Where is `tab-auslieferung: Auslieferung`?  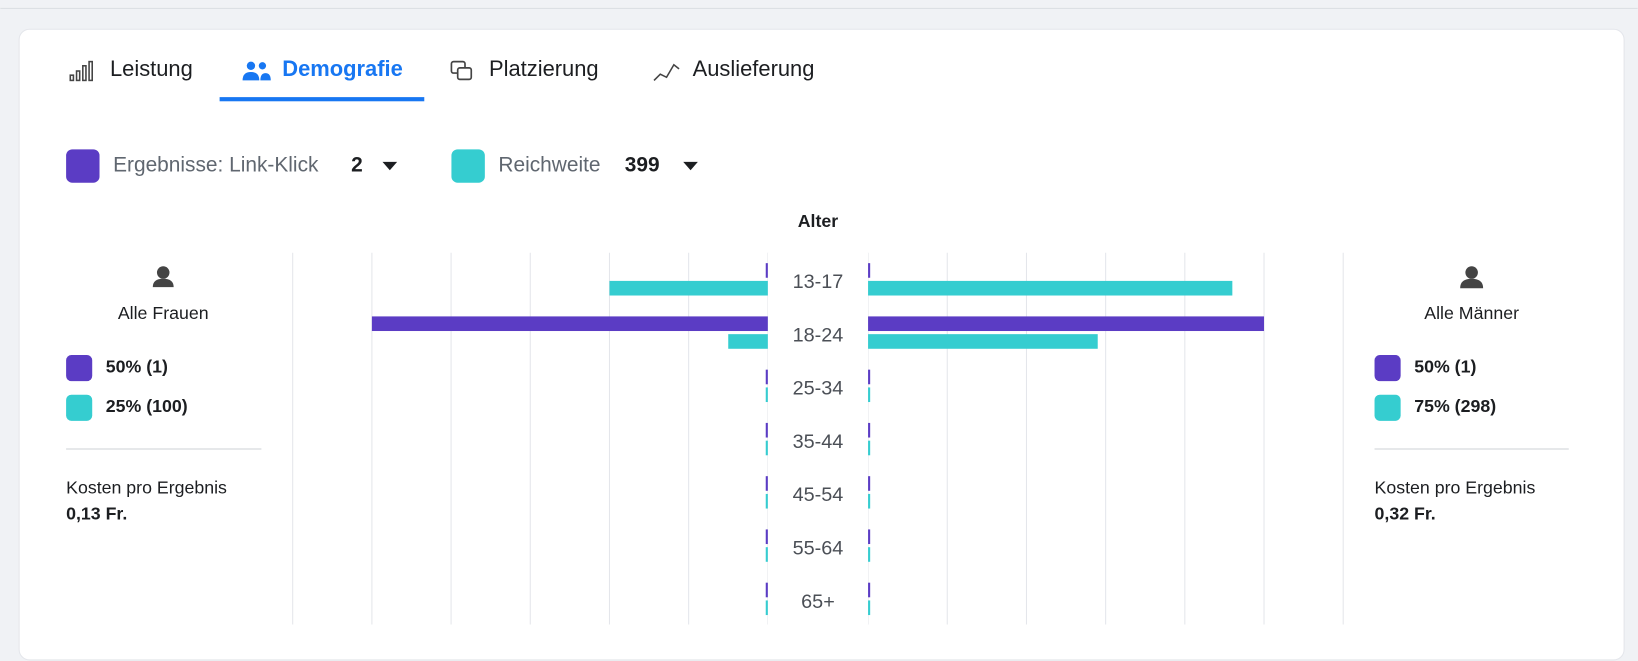 tab-auslieferung: Auslieferung is located at coordinates (734, 68).